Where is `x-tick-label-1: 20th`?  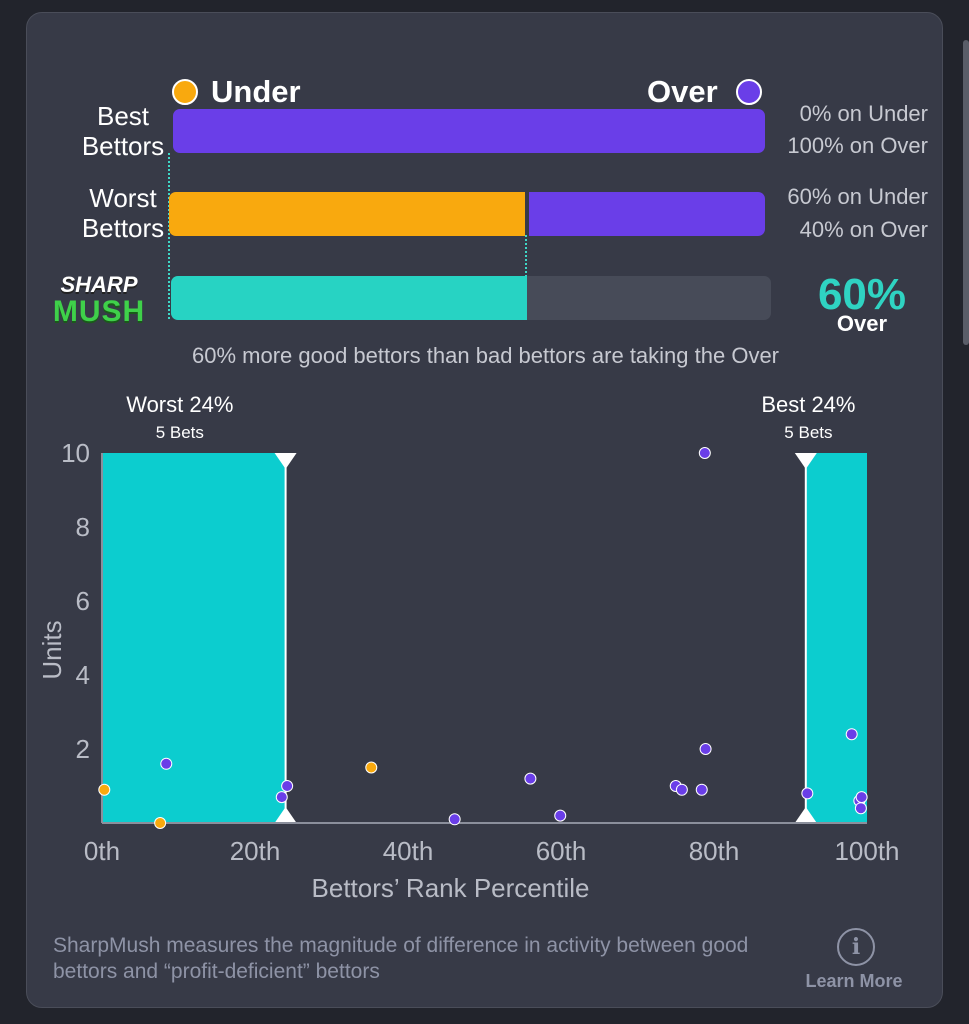 x-tick-label-1: 20th is located at coordinates (255, 851).